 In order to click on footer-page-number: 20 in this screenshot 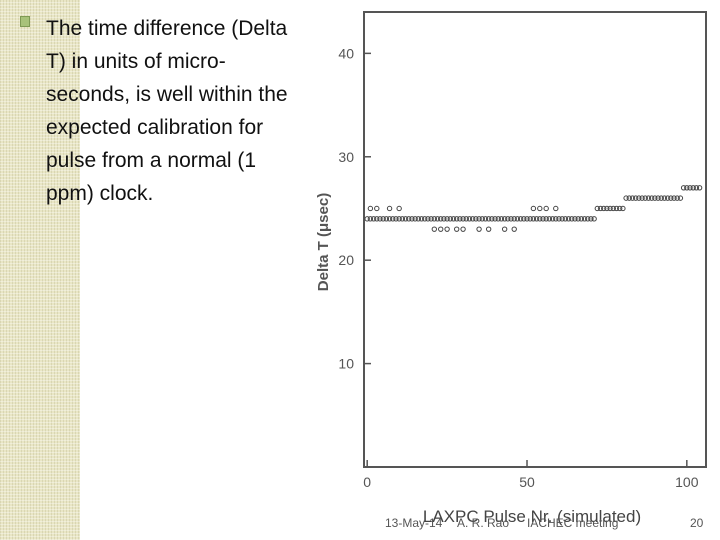, I will do `click(697, 523)`.